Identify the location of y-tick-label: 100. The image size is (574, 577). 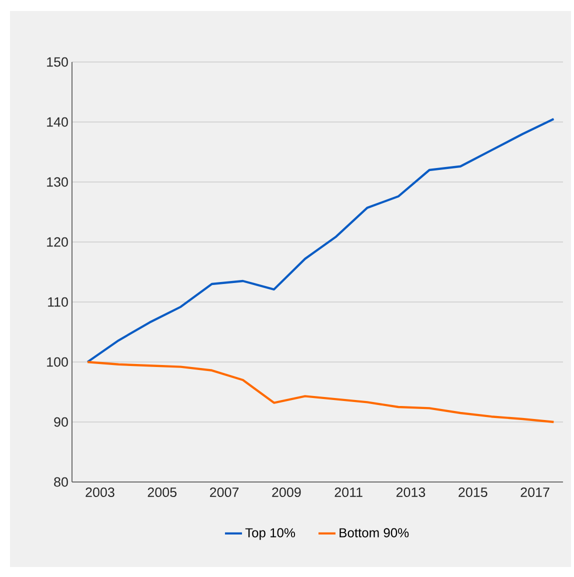
(57, 362).